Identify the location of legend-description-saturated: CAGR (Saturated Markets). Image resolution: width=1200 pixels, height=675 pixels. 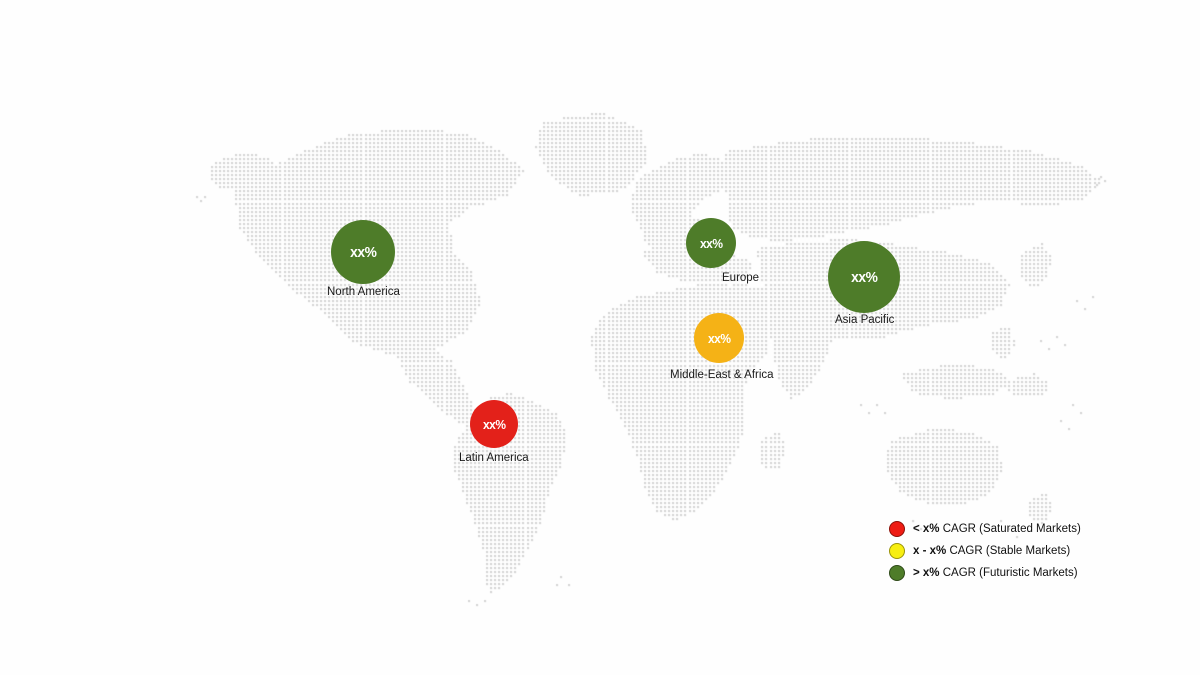
(1010, 529).